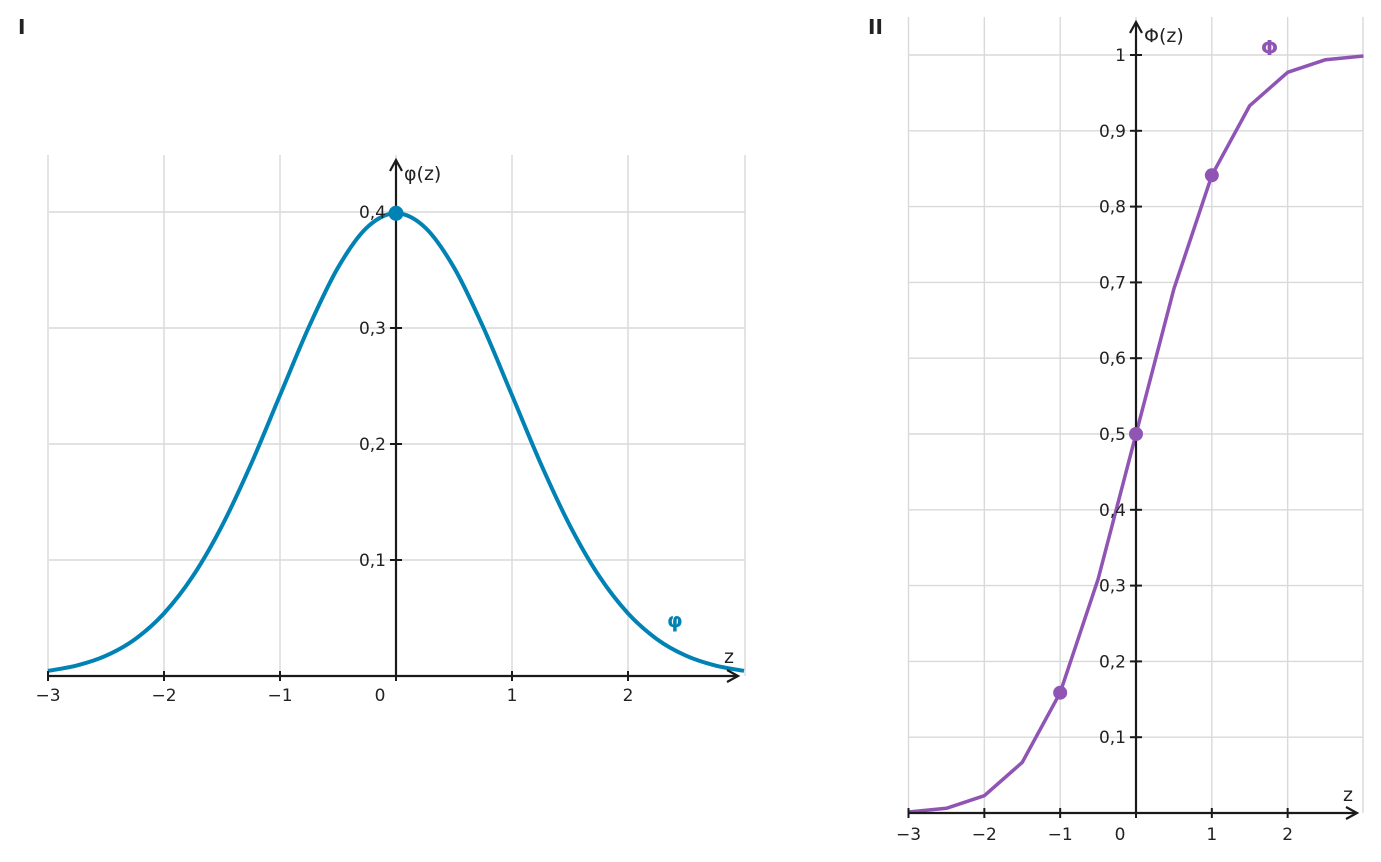 The height and width of the screenshot is (862, 1381). I want to click on y-tick-label: 0,8, so click(1112, 208).